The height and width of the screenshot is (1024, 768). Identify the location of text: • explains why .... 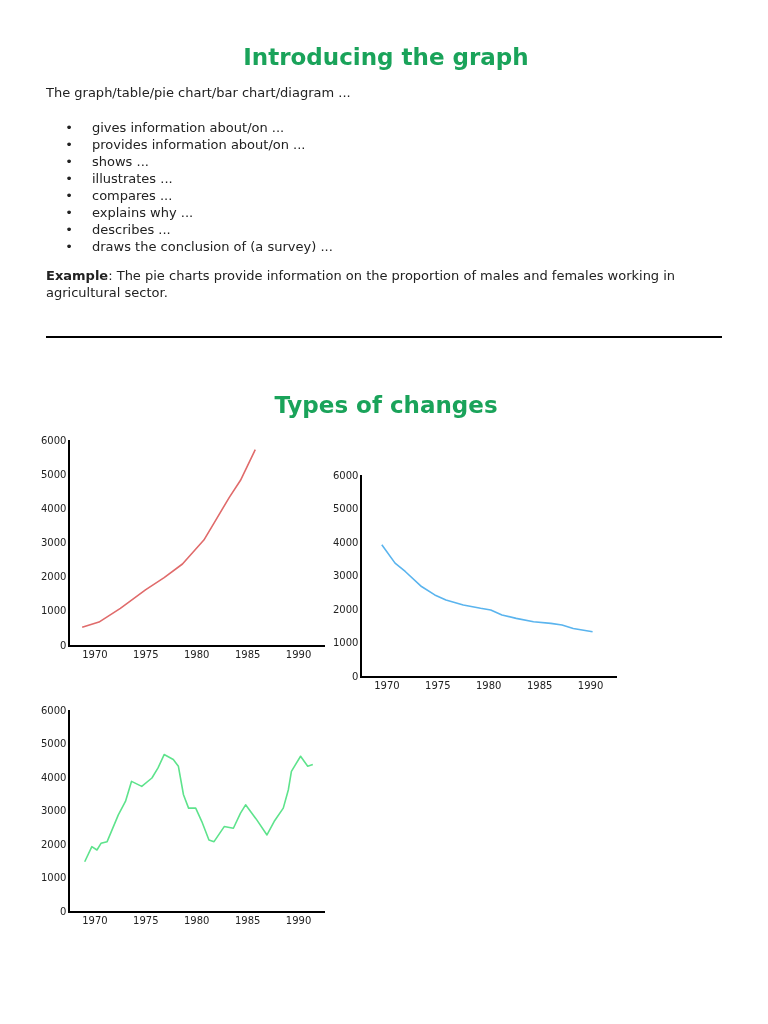
(129, 212).